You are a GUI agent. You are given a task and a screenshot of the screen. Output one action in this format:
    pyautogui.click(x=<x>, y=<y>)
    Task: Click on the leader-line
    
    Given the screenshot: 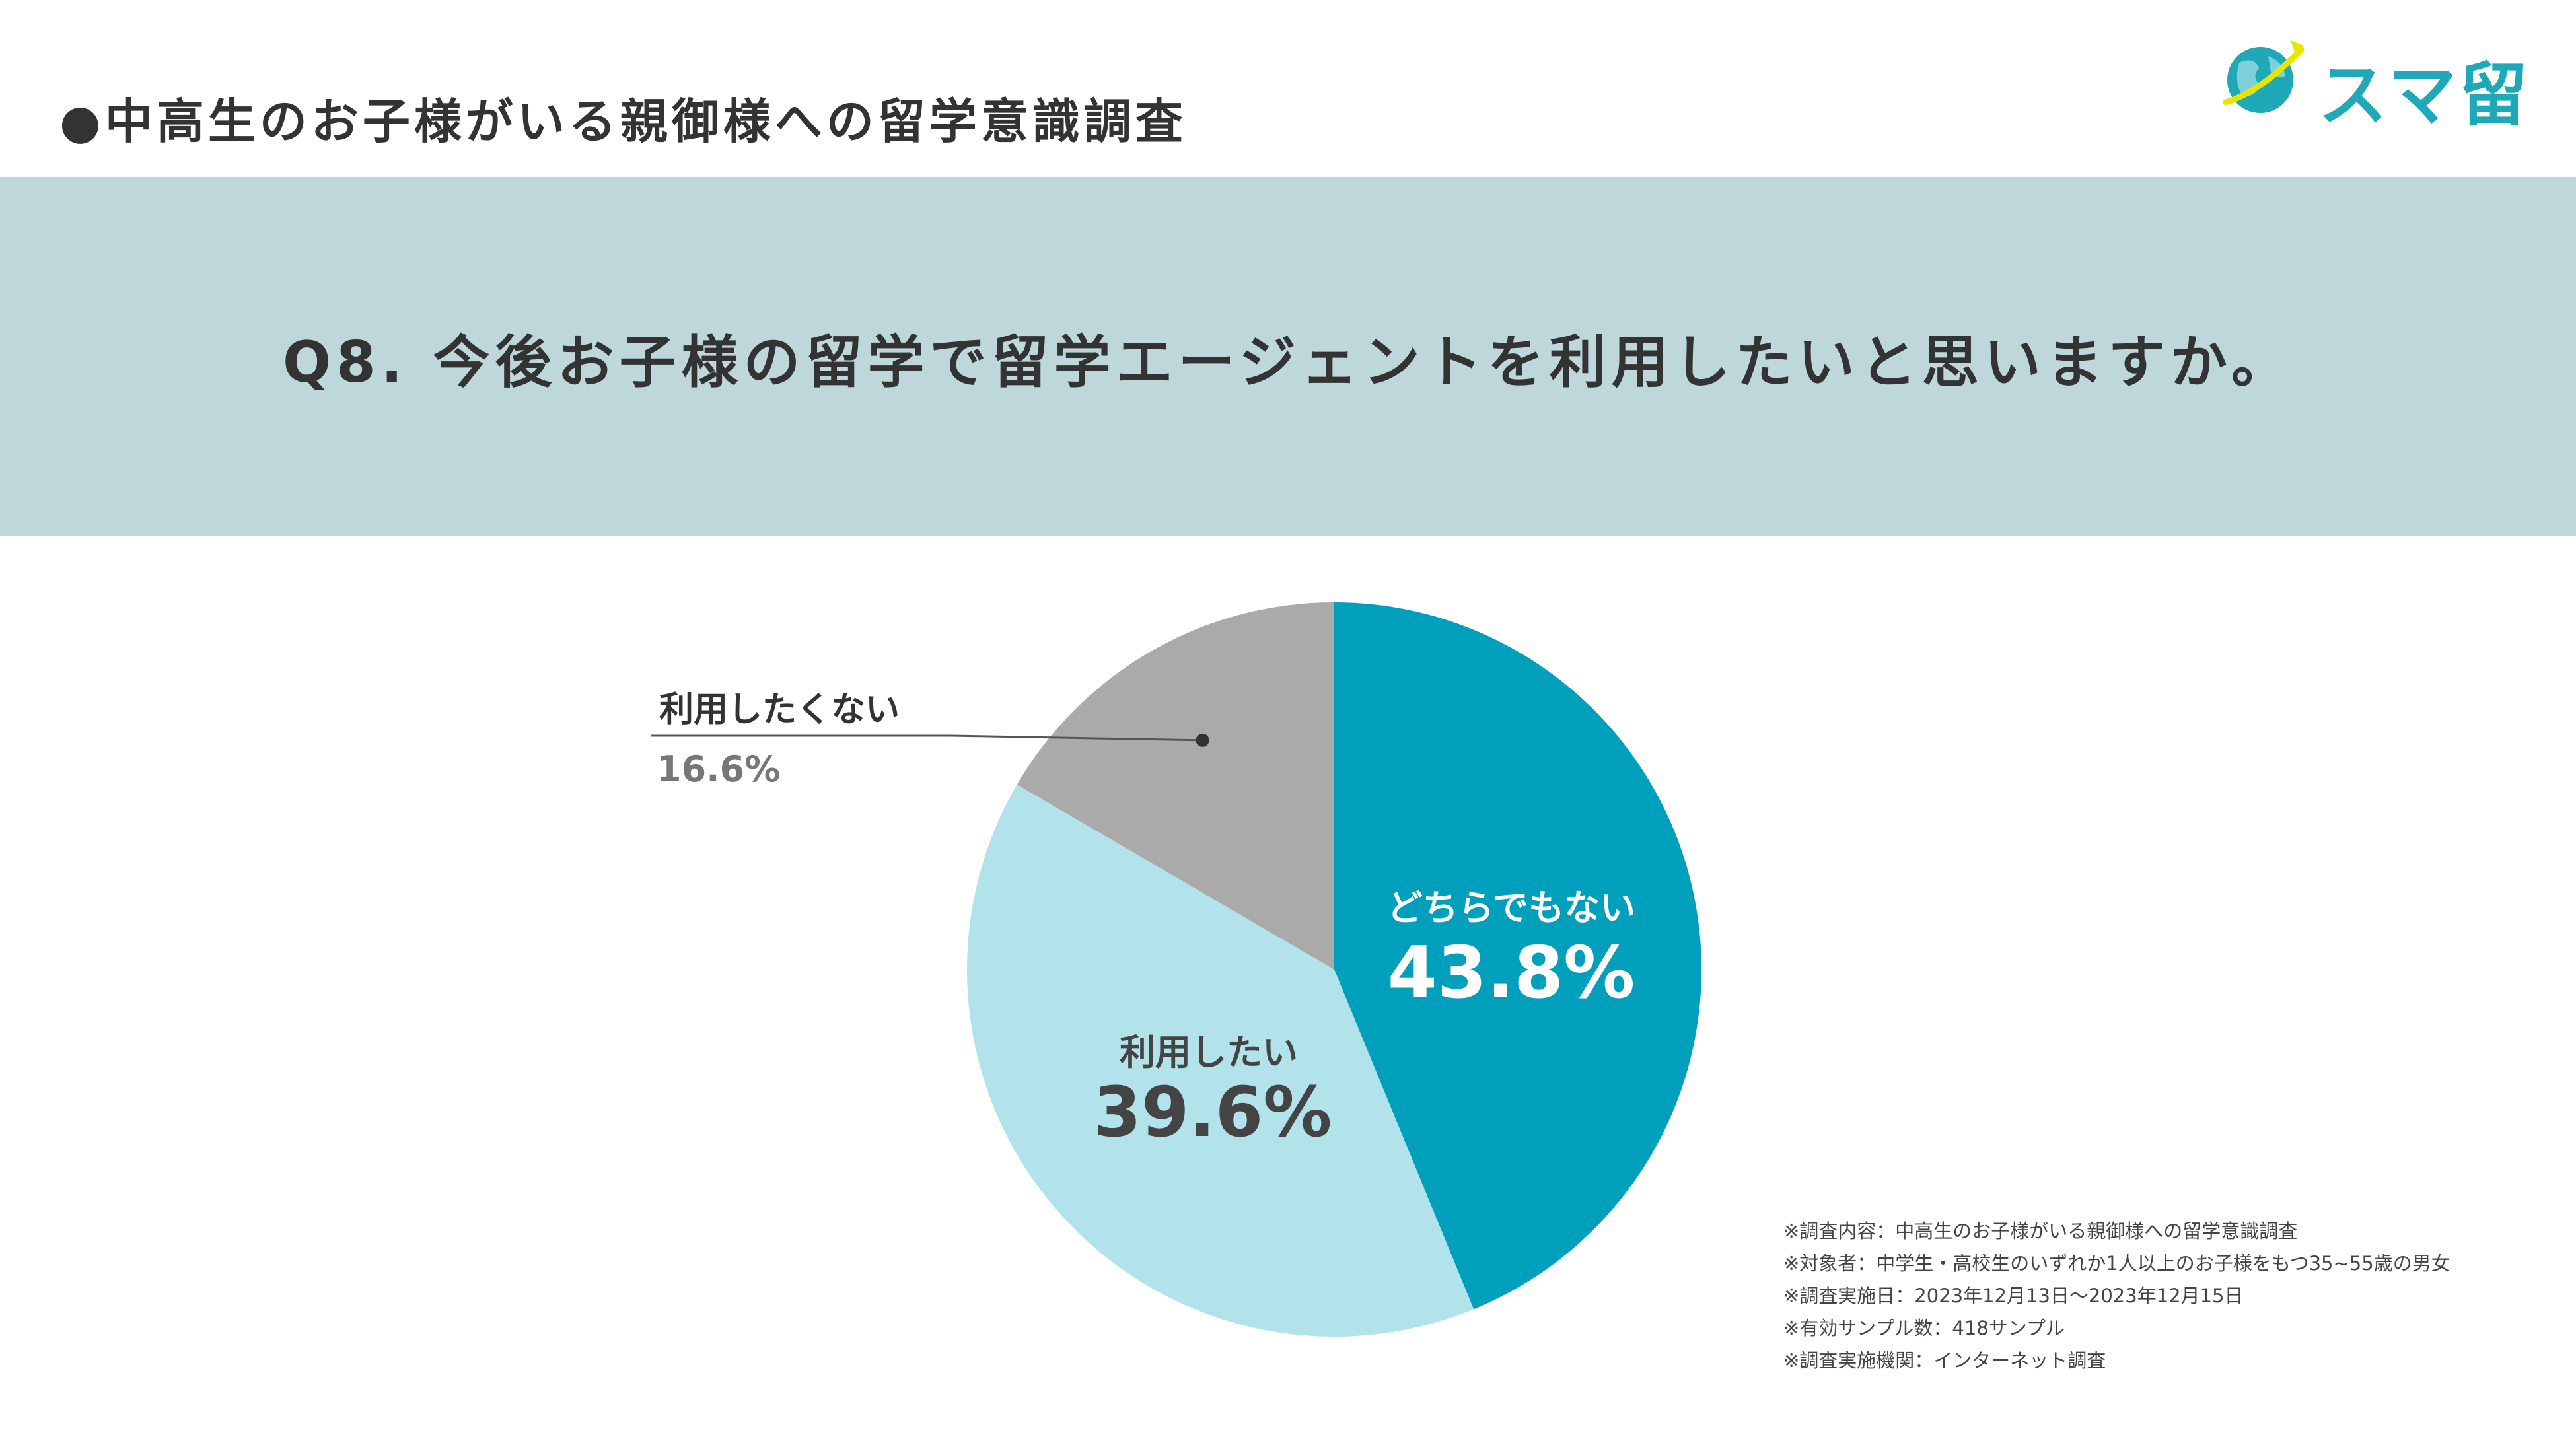 What is the action you would take?
    pyautogui.click(x=1077, y=738)
    